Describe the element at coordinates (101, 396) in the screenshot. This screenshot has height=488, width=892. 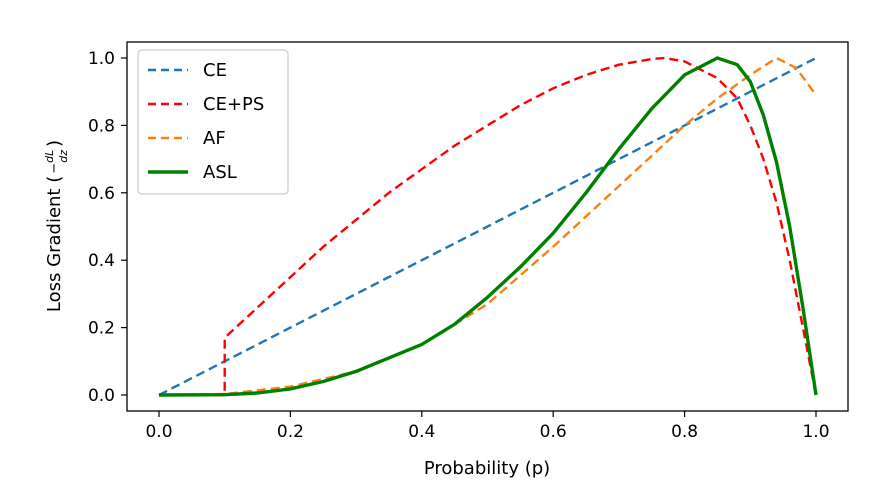
I see `y-tick-label: 0.0` at that location.